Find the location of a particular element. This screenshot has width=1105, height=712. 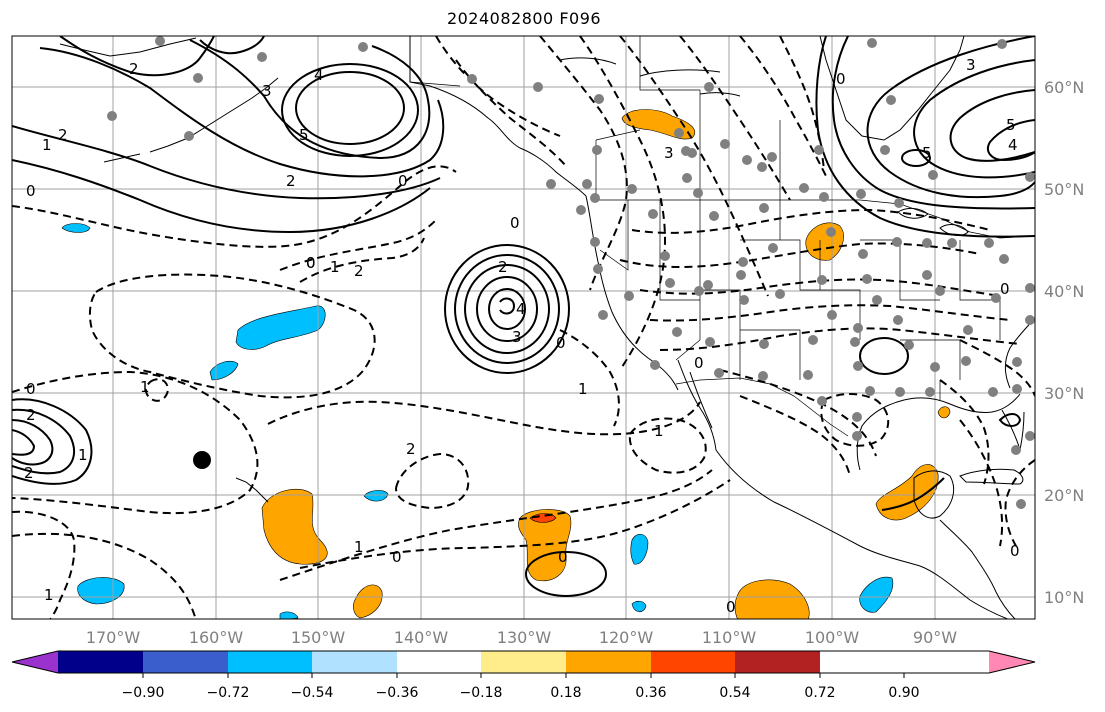

clabel-hi-1: 1 is located at coordinates (359, 547).